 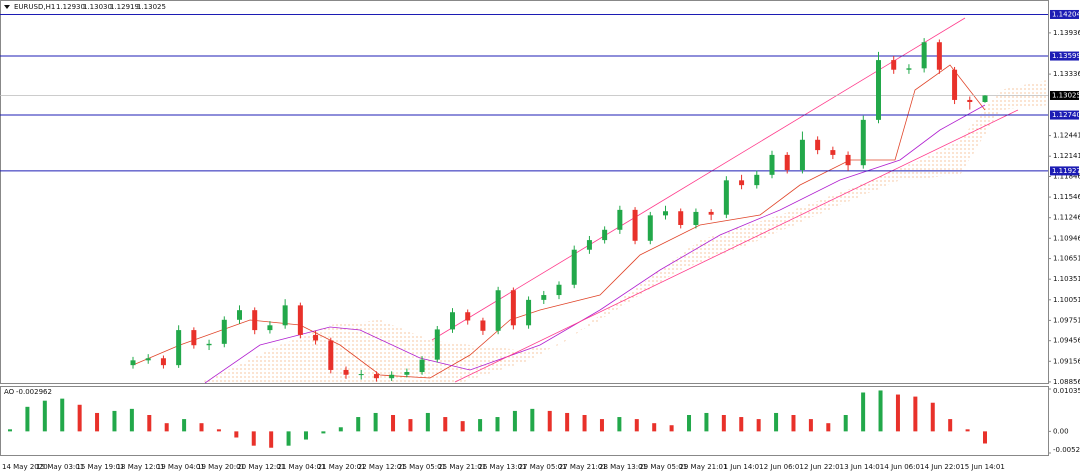 What do you see at coordinates (1066, 320) in the screenshot?
I see `y-tick-label: 1.09751` at bounding box center [1066, 320].